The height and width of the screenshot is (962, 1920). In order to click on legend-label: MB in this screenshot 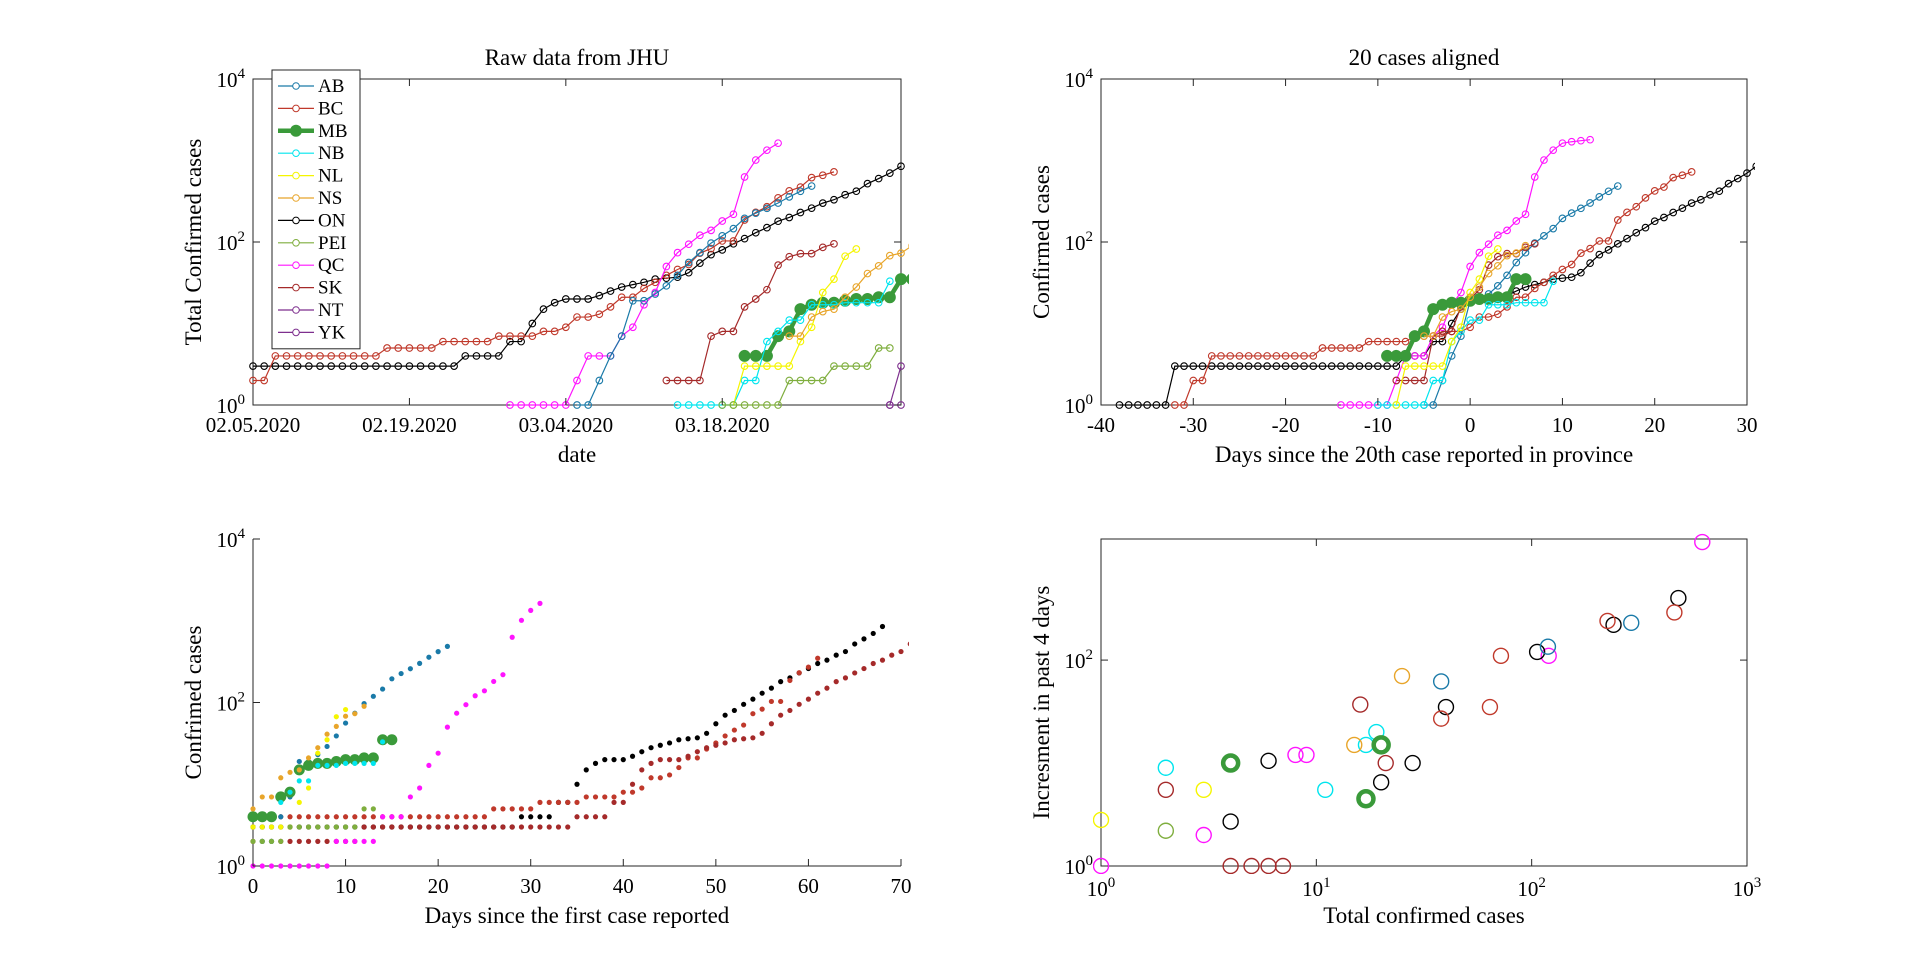, I will do `click(333, 131)`.